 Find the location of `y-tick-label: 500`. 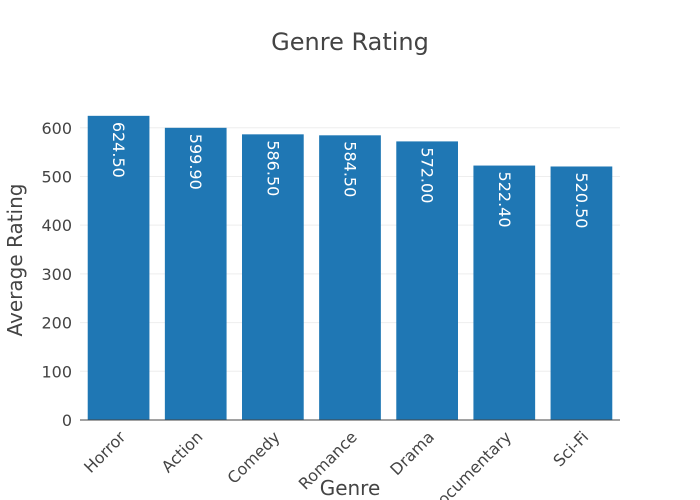

y-tick-label: 500 is located at coordinates (56, 176).